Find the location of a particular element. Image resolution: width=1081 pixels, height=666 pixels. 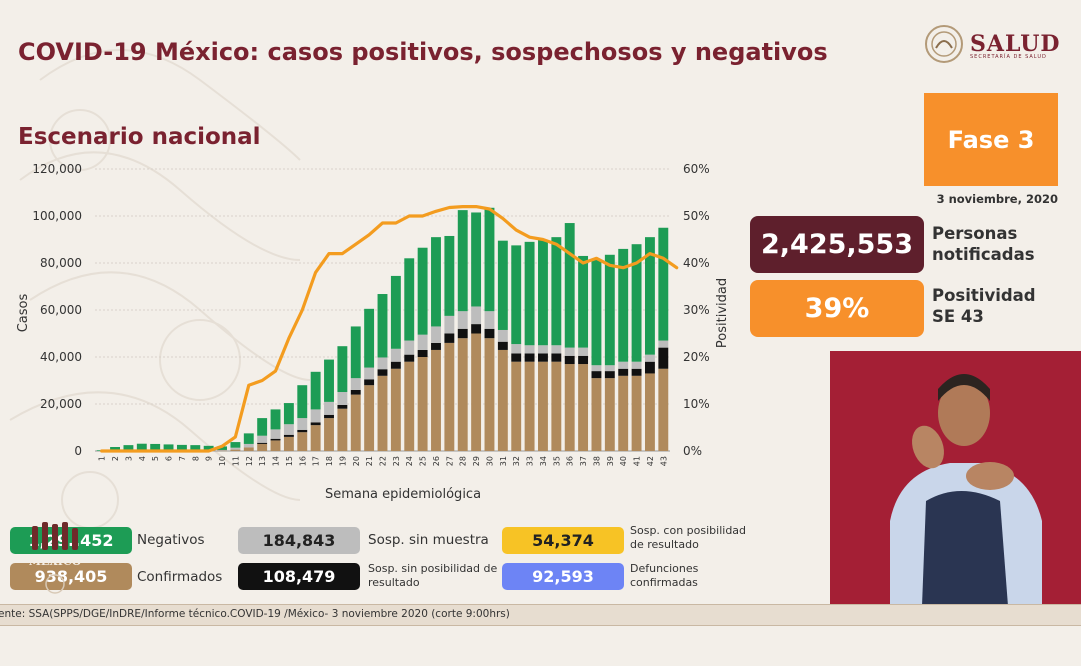

x-tick-label: 9 is located at coordinates (209, 458).